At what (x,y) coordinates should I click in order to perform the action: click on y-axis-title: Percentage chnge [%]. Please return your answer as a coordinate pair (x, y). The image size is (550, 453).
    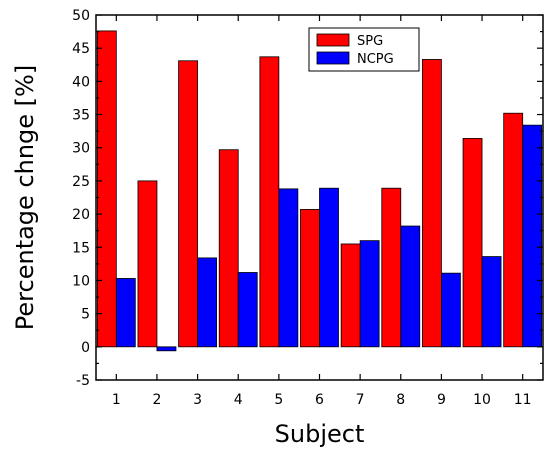
    Looking at the image, I should click on (25, 197).